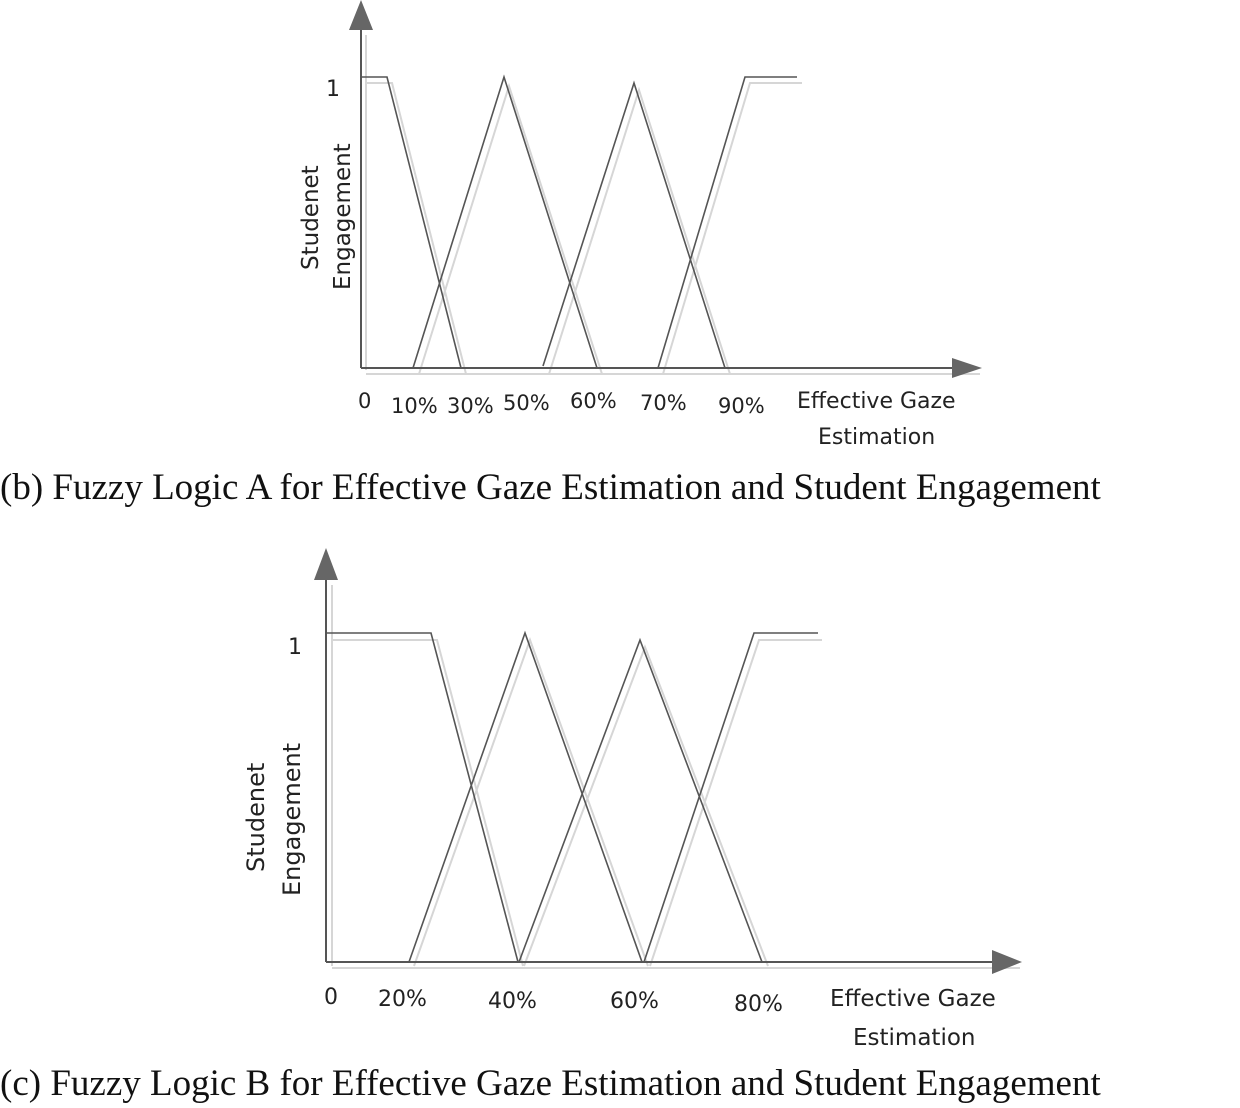 Image resolution: width=1240 pixels, height=1108 pixels. I want to click on x-tick: 70%, so click(663, 403).